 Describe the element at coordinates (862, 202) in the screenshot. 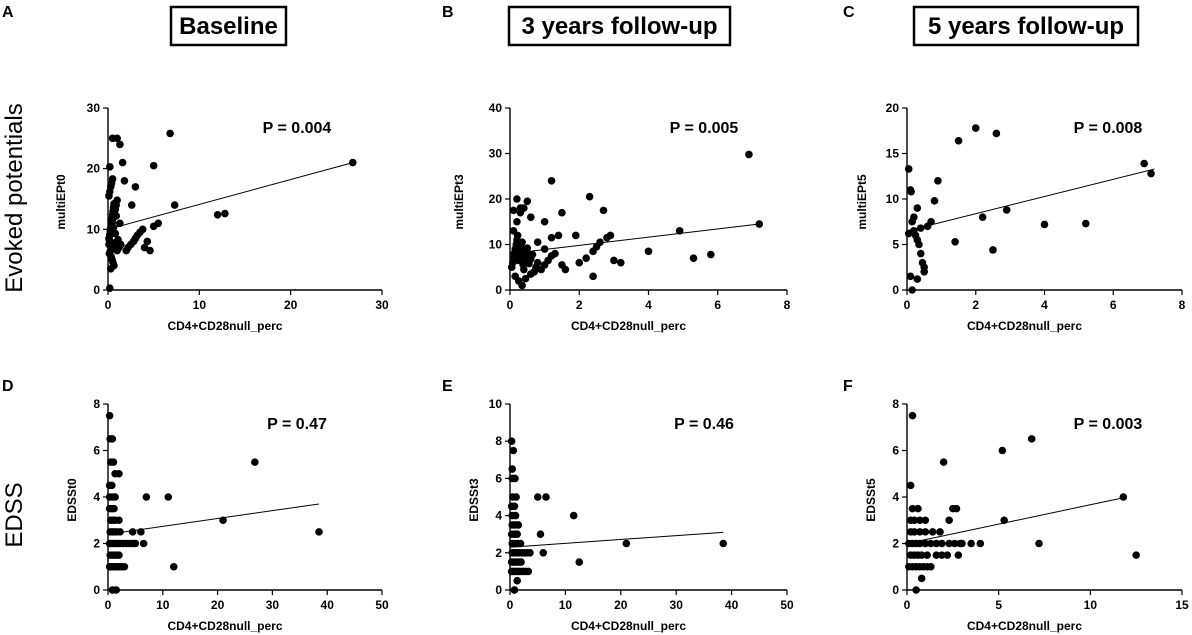

I see `y-axis-label: multiEPt5` at that location.